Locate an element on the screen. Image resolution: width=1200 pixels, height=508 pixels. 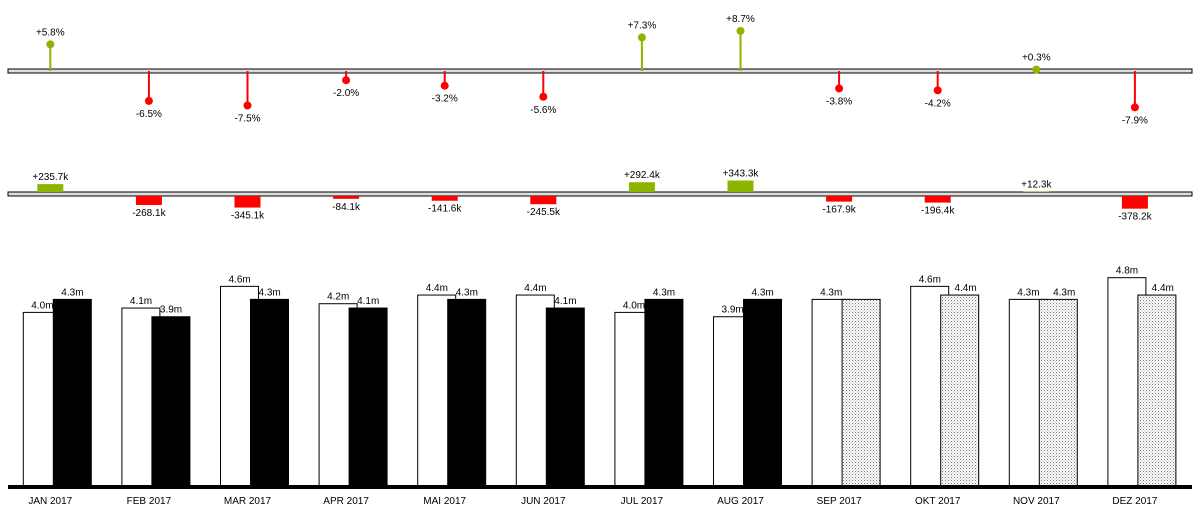
absolute-variance-label: +343.3k is located at coordinates (741, 173).